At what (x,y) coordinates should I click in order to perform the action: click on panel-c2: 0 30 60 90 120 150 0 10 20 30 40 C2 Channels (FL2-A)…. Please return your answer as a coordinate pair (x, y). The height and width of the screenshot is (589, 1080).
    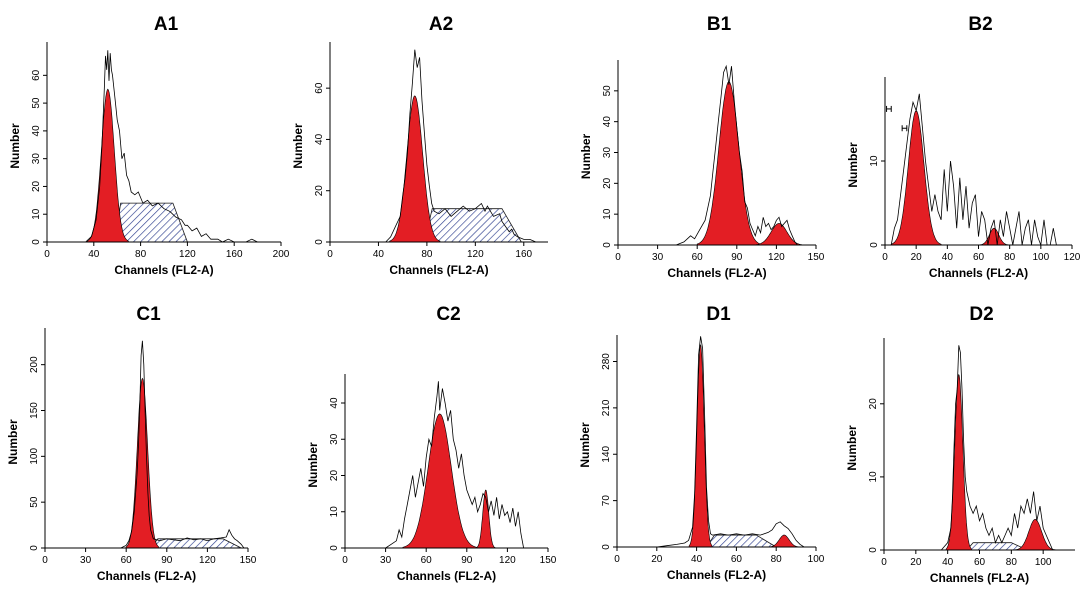
    Looking at the image, I should click on (431, 443).